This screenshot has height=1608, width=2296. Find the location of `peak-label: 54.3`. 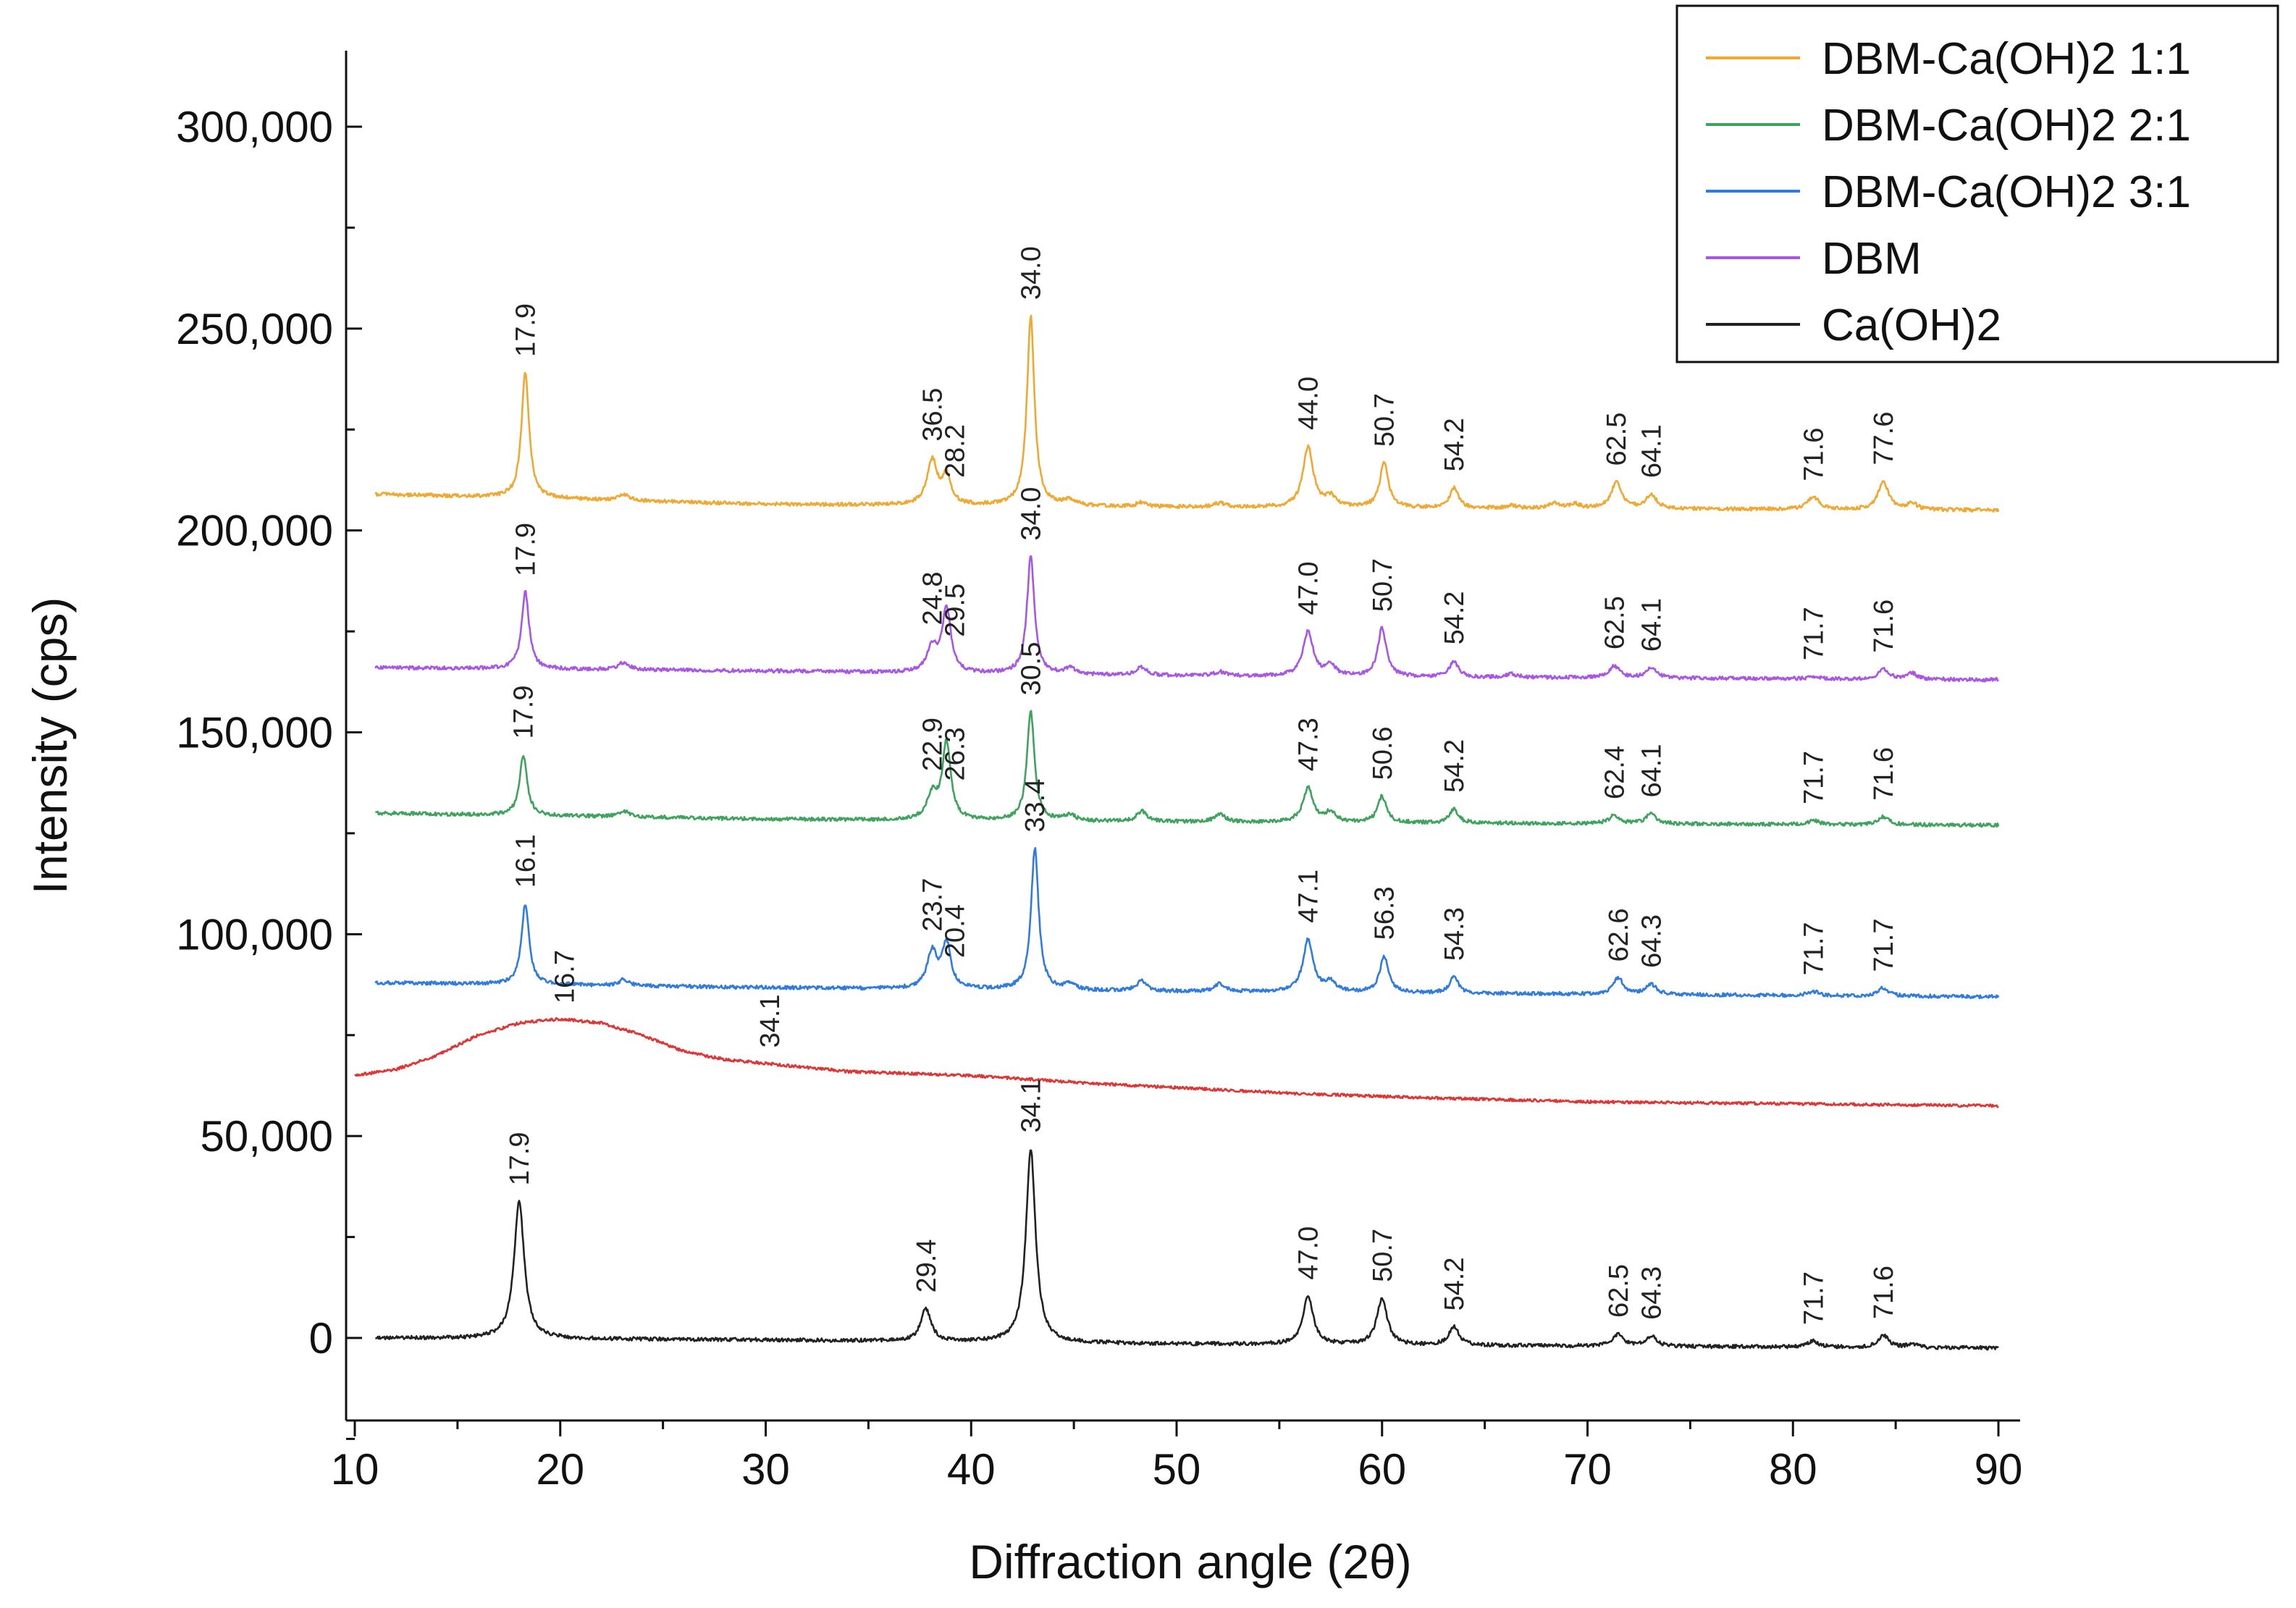

peak-label: 54.3 is located at coordinates (1454, 934).